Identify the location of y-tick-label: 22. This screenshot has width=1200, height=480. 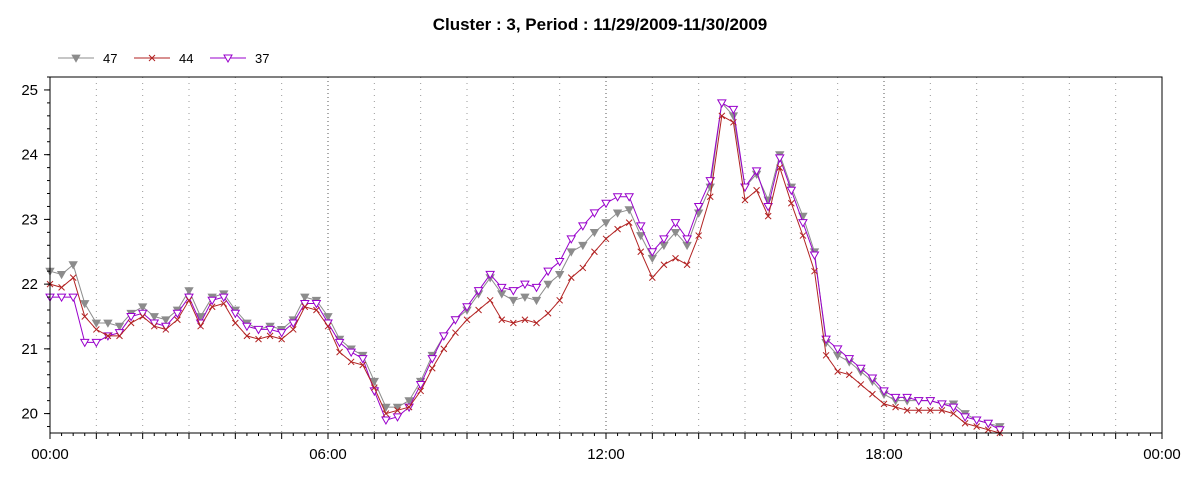
(29, 284).